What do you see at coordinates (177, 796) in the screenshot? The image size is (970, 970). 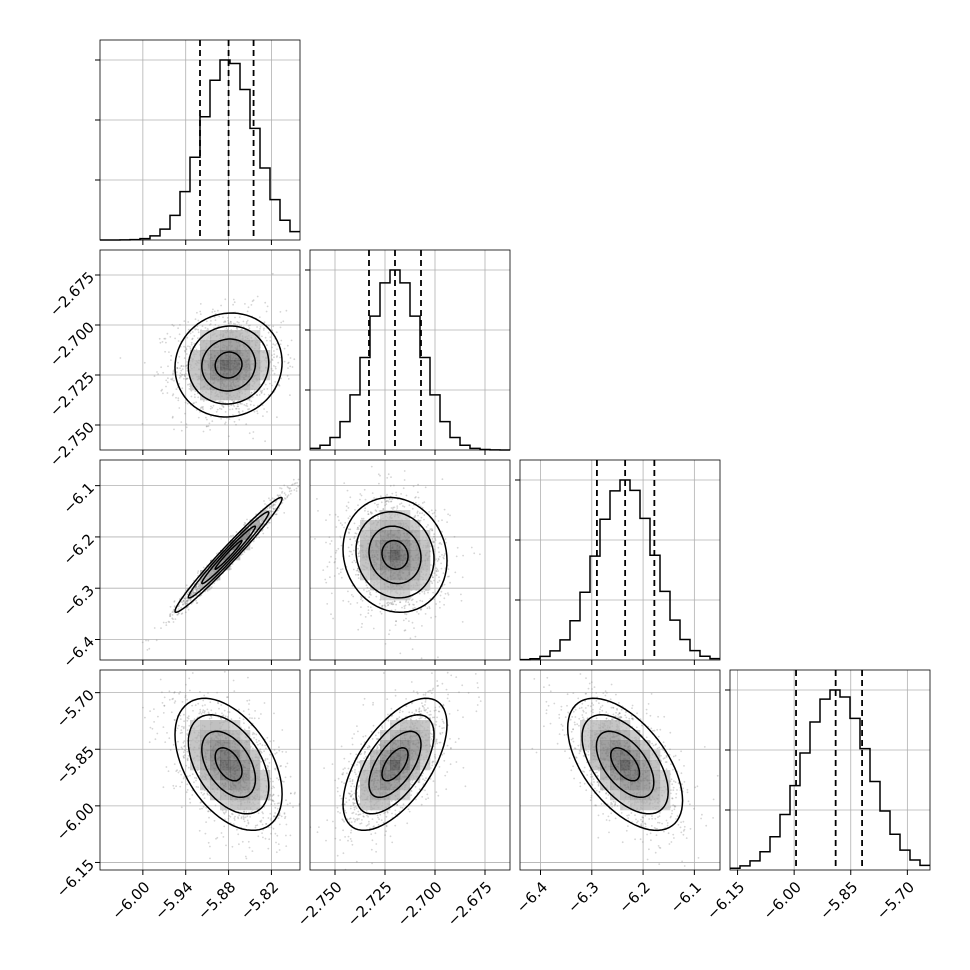 I see `scatter-panel-3-0: −6.15−6.00−5.85−5.70−6.00−5.94−5.88−5.82` at bounding box center [177, 796].